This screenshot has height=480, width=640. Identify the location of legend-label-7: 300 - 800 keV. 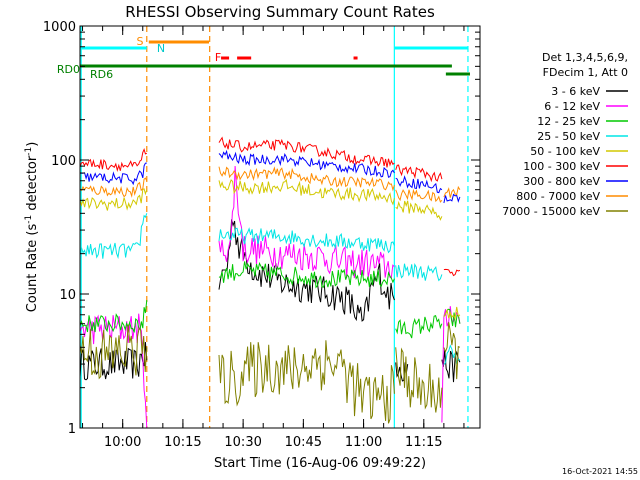
(561, 181).